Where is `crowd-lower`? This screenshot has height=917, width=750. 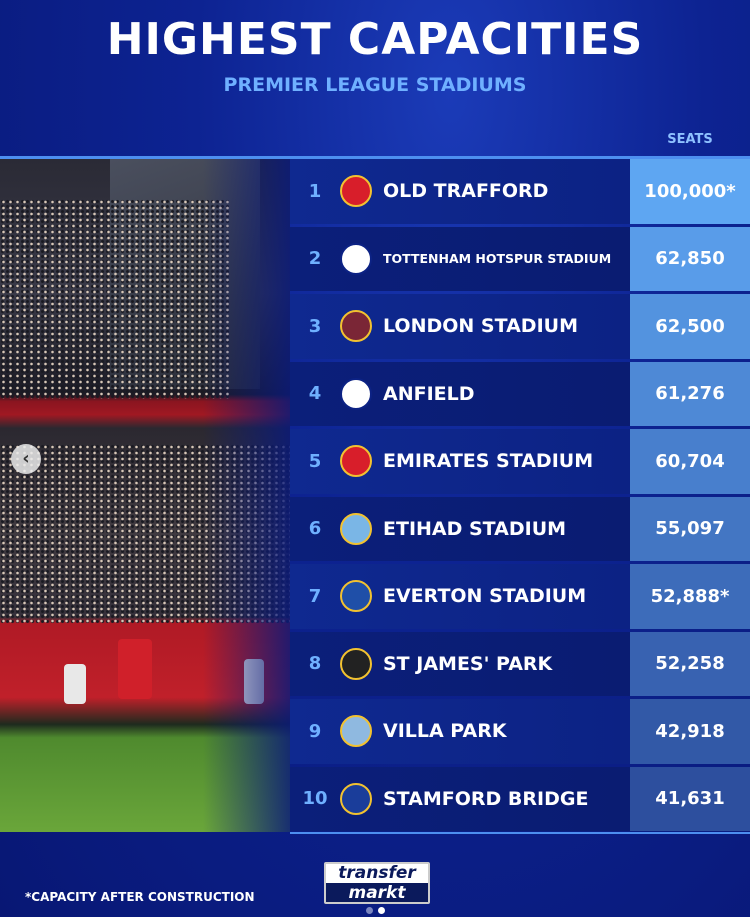 crowd-lower is located at coordinates (145, 534).